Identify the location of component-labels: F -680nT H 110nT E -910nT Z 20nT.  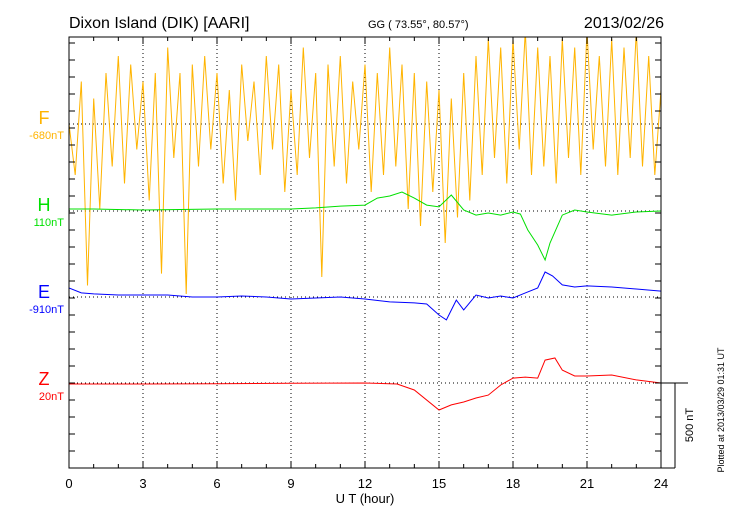
(46, 255).